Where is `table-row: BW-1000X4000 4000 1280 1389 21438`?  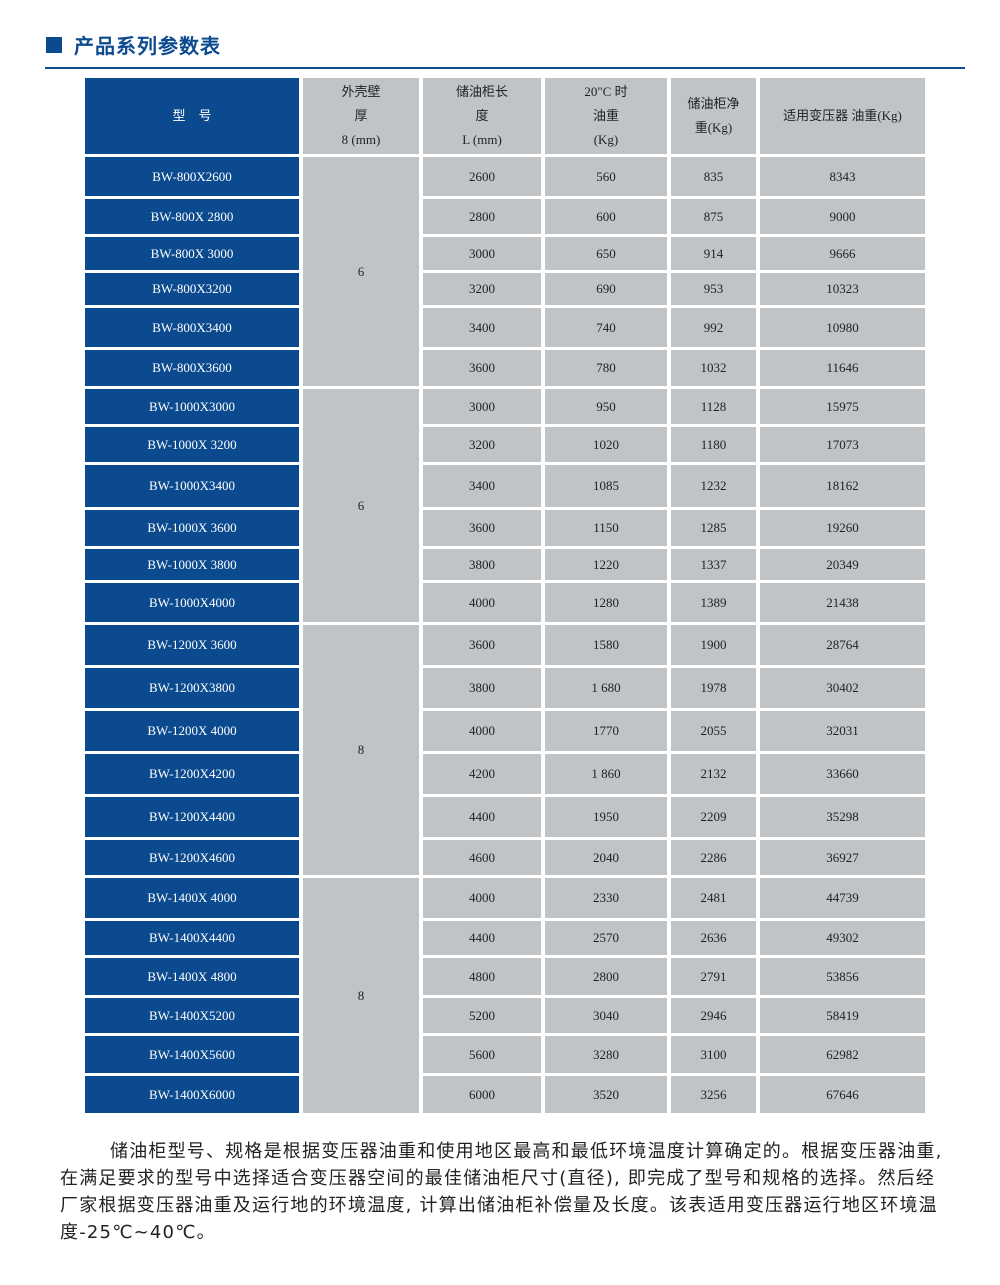
table-row: BW-1000X4000 4000 1280 1389 21438 is located at coordinates (505, 602).